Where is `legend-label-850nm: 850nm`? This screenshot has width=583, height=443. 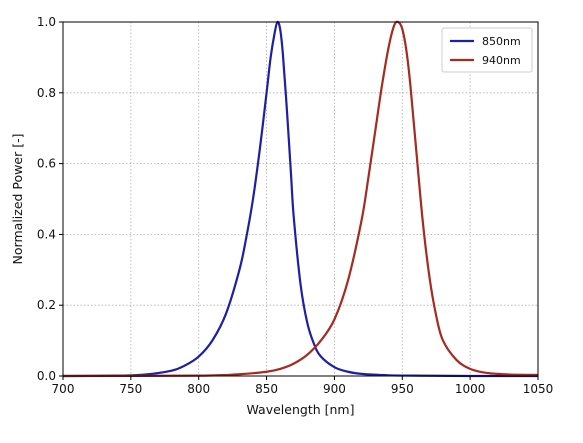 legend-label-850nm: 850nm is located at coordinates (501, 41).